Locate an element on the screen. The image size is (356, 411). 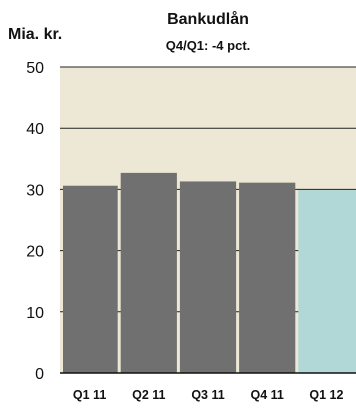
x-tick-label: Q3 11 is located at coordinates (207, 395).